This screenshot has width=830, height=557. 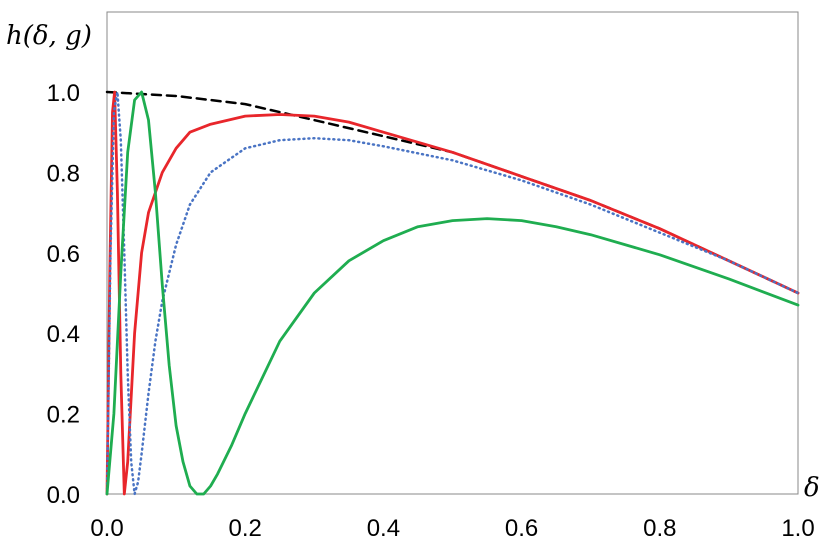 I want to click on x-tick-label: 0.4, so click(x=383, y=528).